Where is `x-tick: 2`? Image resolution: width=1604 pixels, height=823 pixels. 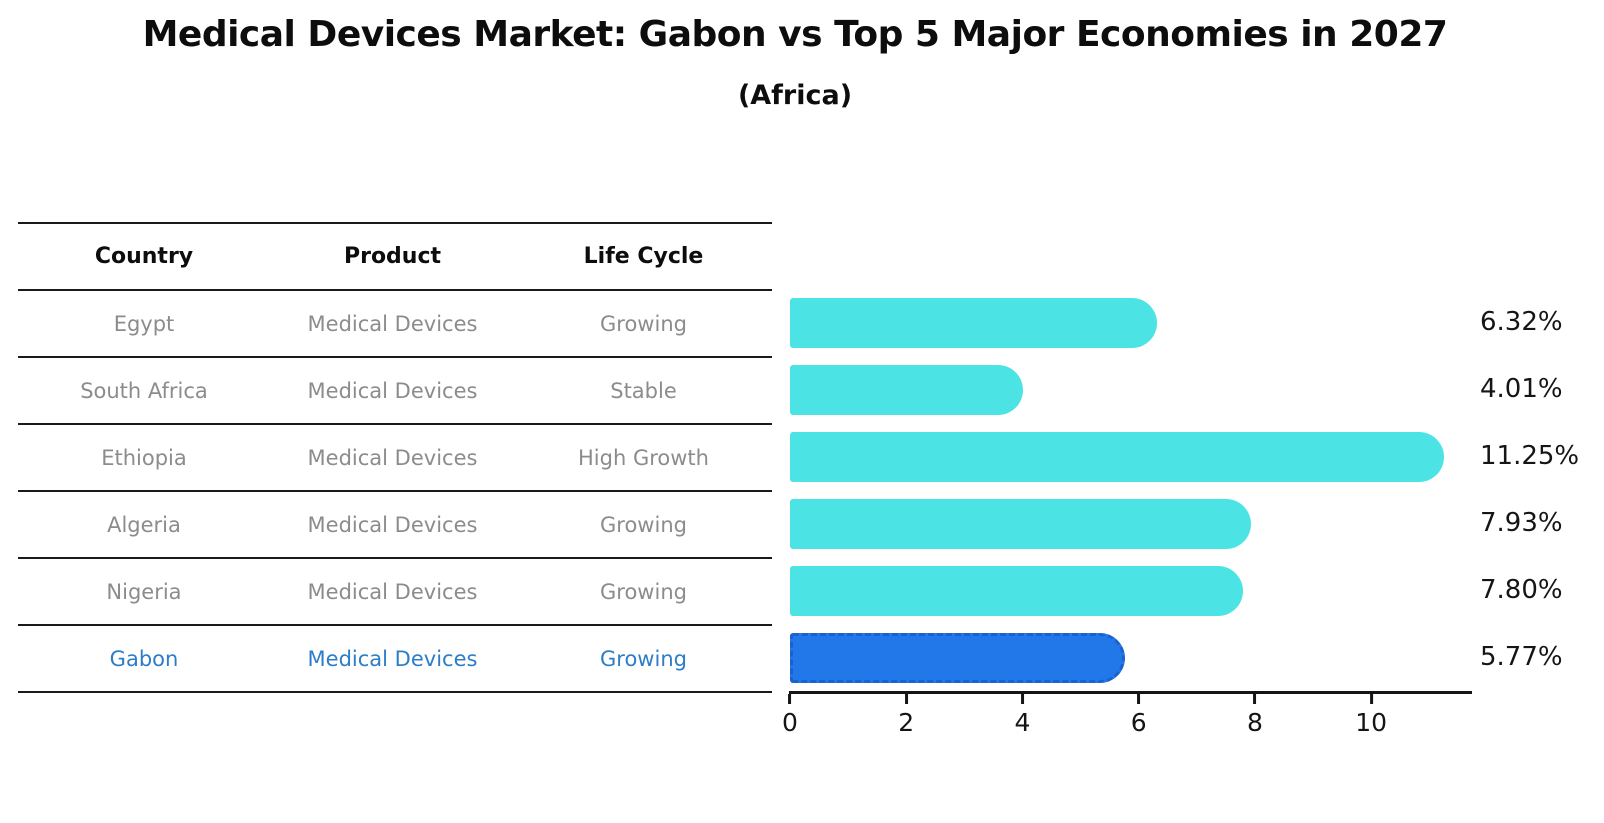 x-tick: 2 is located at coordinates (906, 715).